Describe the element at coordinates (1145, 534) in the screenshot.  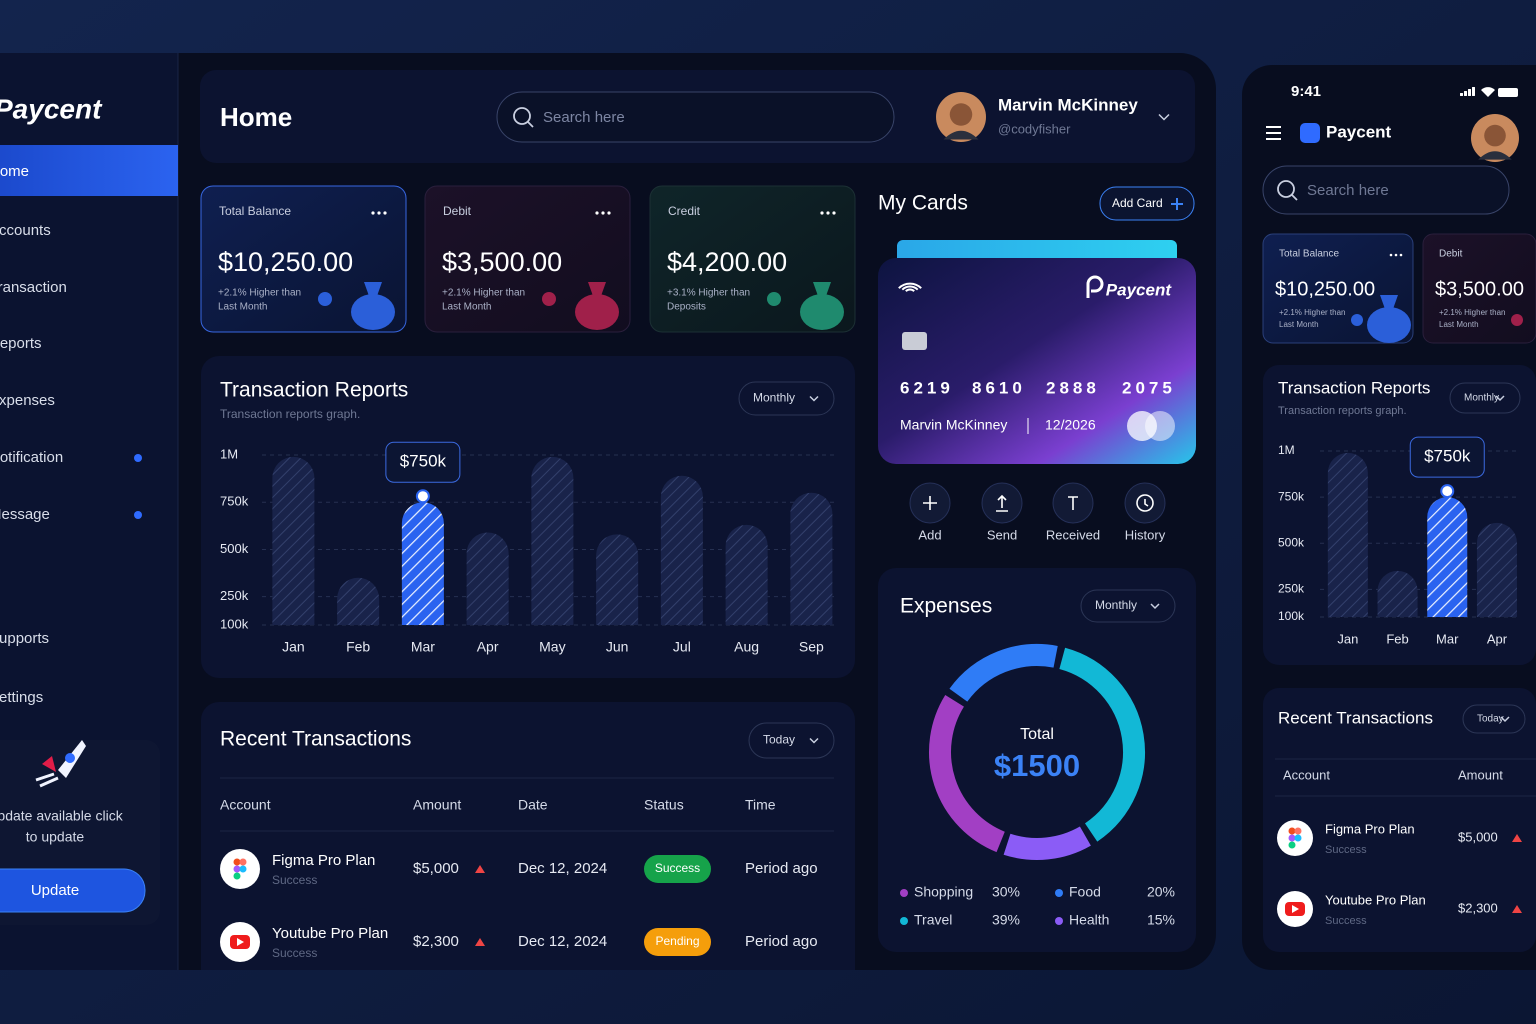
I see `action-label: History` at that location.